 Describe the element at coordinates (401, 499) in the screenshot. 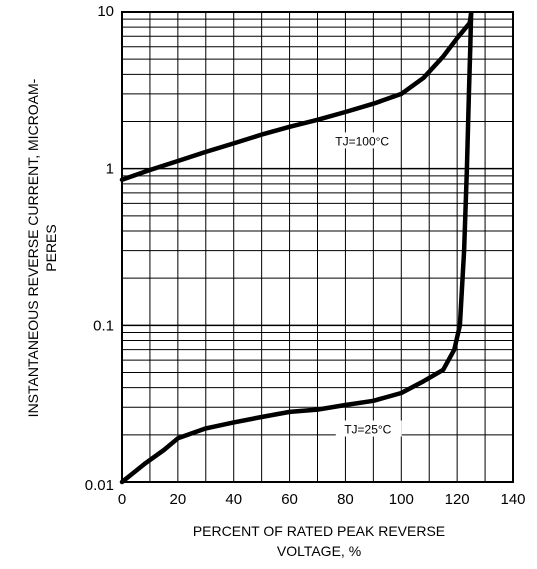

I see `x-tick-label: 100` at that location.